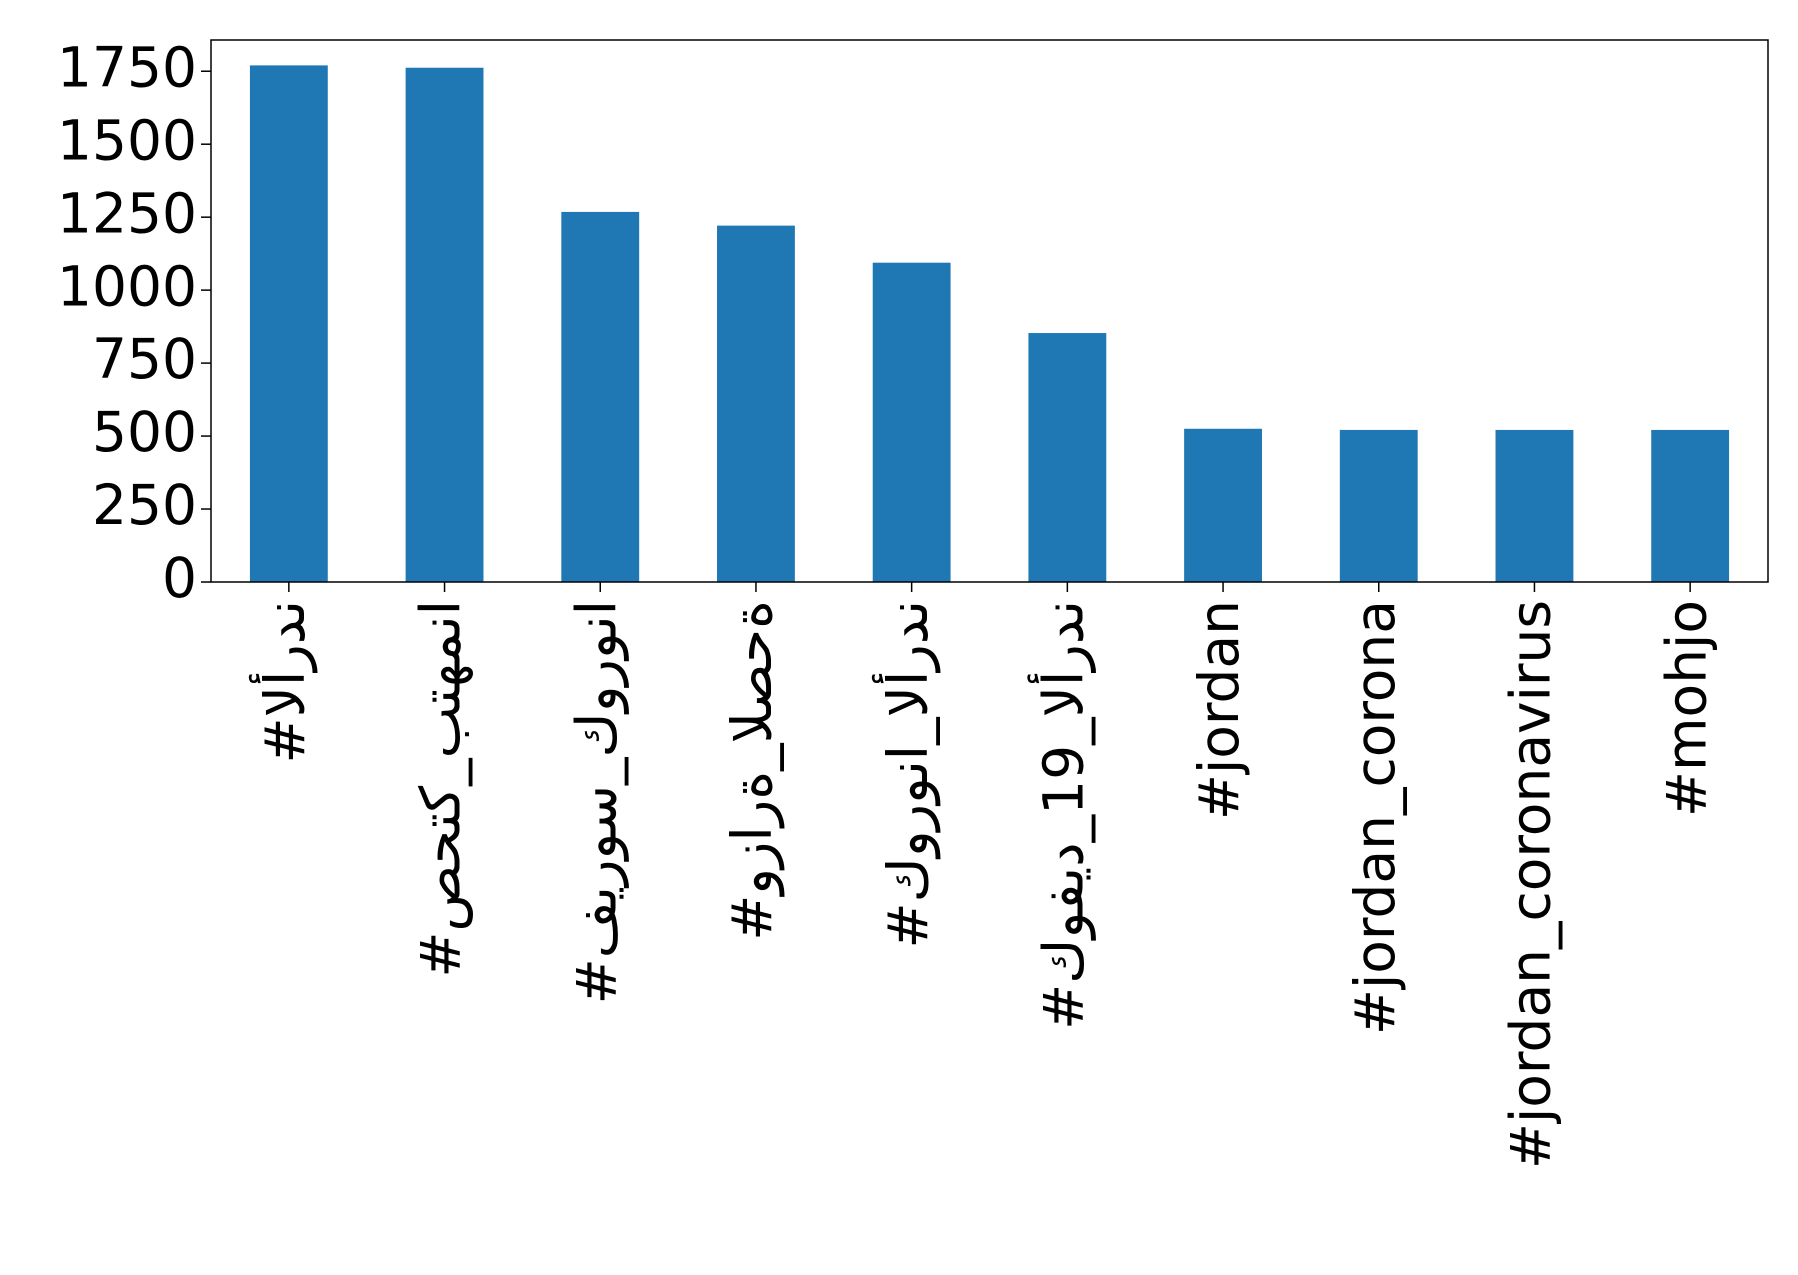 This screenshot has height=1275, width=1798. Describe the element at coordinates (127, 213) in the screenshot. I see `y-tick-label: 1250` at that location.